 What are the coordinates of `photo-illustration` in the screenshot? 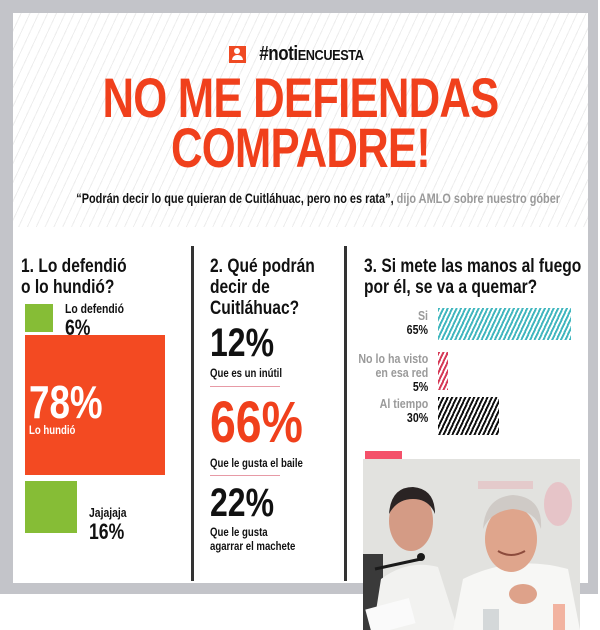 It's located at (471, 544).